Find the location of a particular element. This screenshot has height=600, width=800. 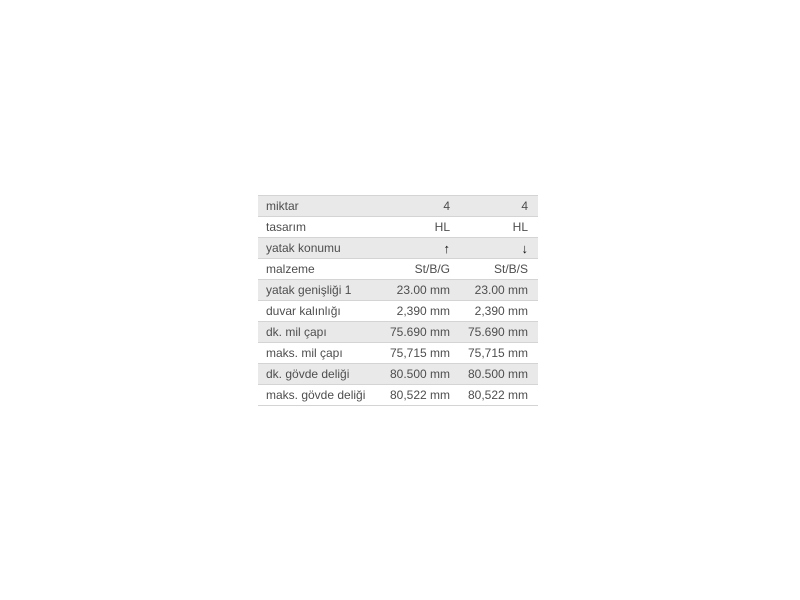

row-label: dk. mil çapı is located at coordinates (296, 332).